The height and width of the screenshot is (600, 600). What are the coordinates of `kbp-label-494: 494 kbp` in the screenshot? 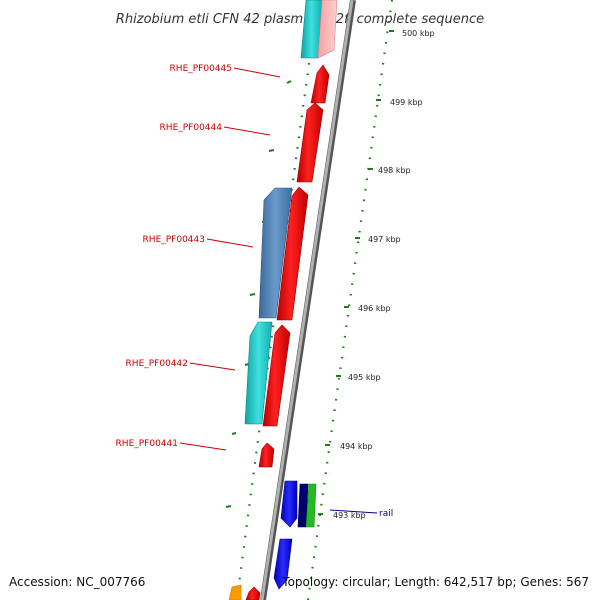 It's located at (356, 446).